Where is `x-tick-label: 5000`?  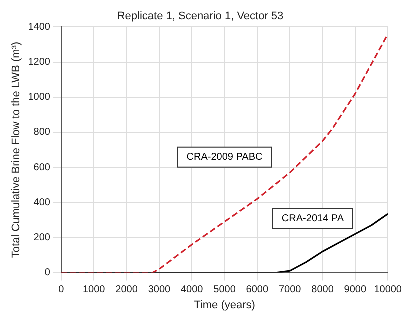
x-tick-label: 5000 is located at coordinates (225, 290).